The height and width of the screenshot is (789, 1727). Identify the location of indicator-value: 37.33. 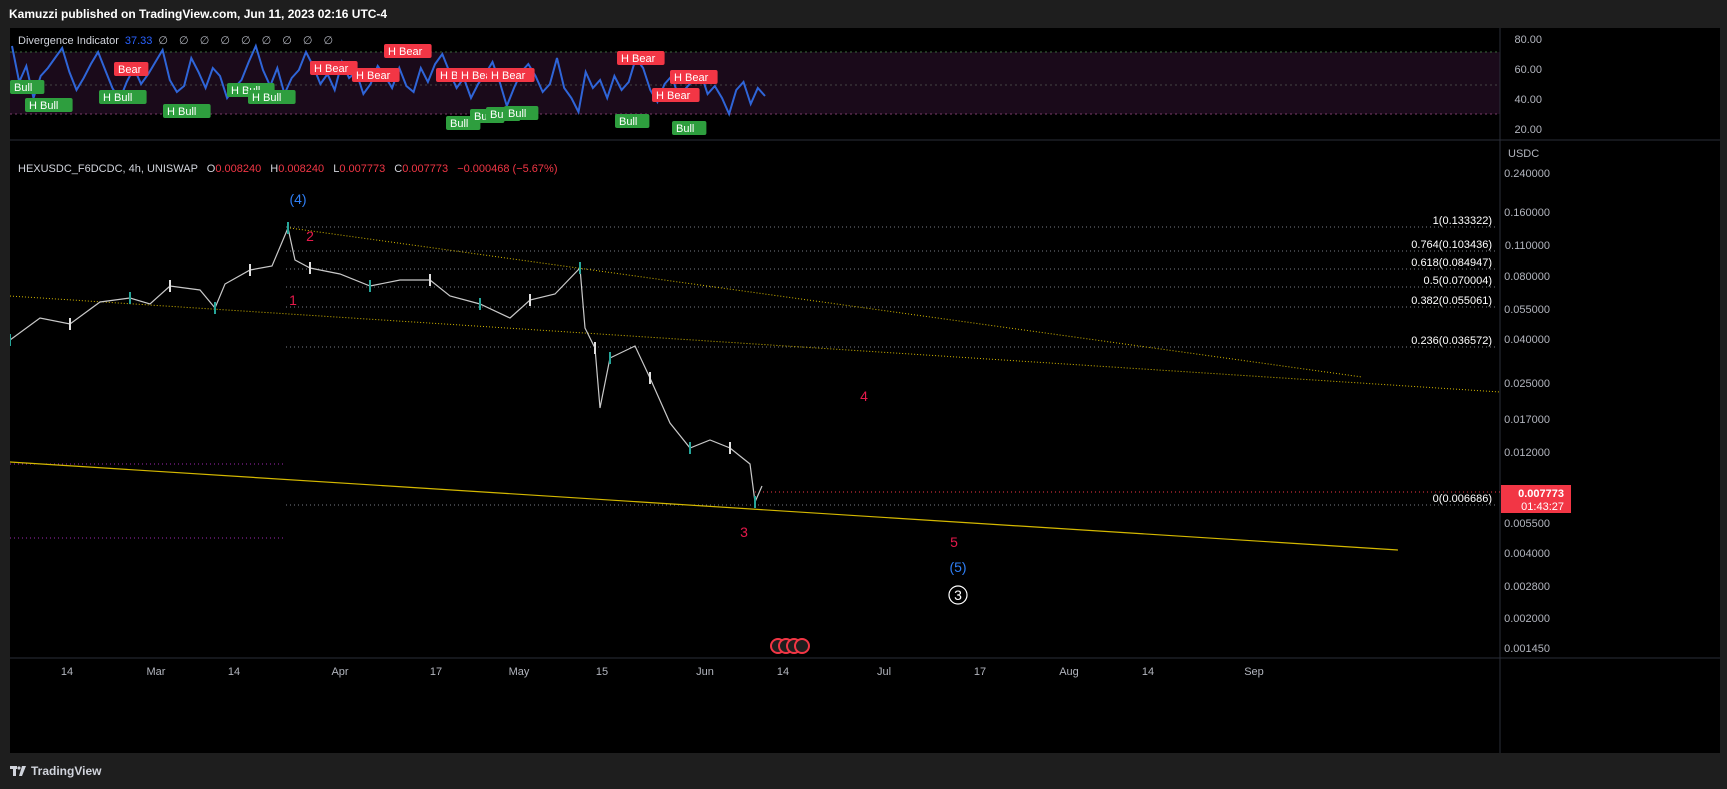
(138, 41).